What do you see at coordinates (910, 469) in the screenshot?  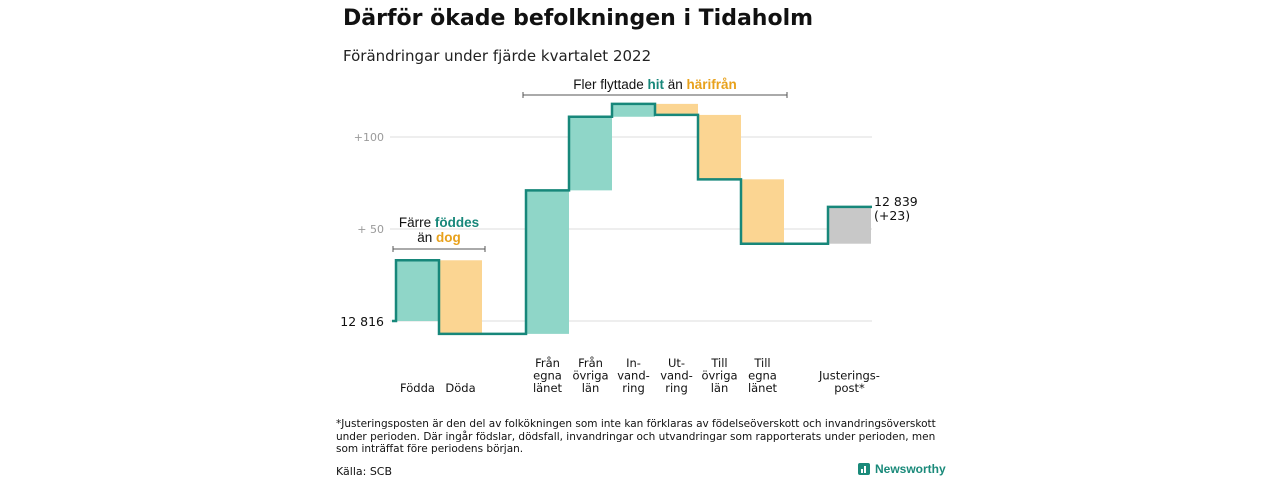 I see `logo-text: Newsworthy` at bounding box center [910, 469].